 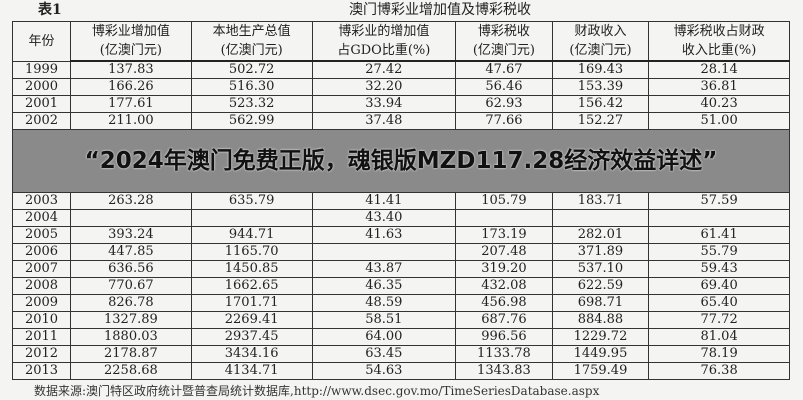 What do you see at coordinates (131, 121) in the screenshot?
I see `value-cell: 211.00` at bounding box center [131, 121].